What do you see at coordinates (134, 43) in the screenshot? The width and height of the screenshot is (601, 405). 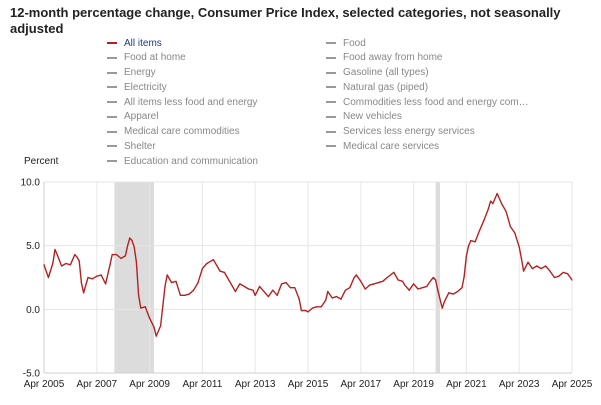 I see `legend-item: All items` at bounding box center [134, 43].